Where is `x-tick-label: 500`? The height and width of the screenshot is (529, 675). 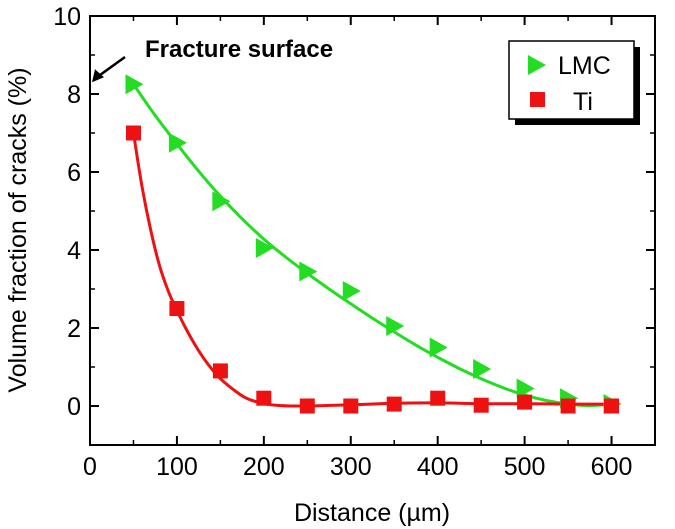 x-tick-label: 500 is located at coordinates (525, 467).